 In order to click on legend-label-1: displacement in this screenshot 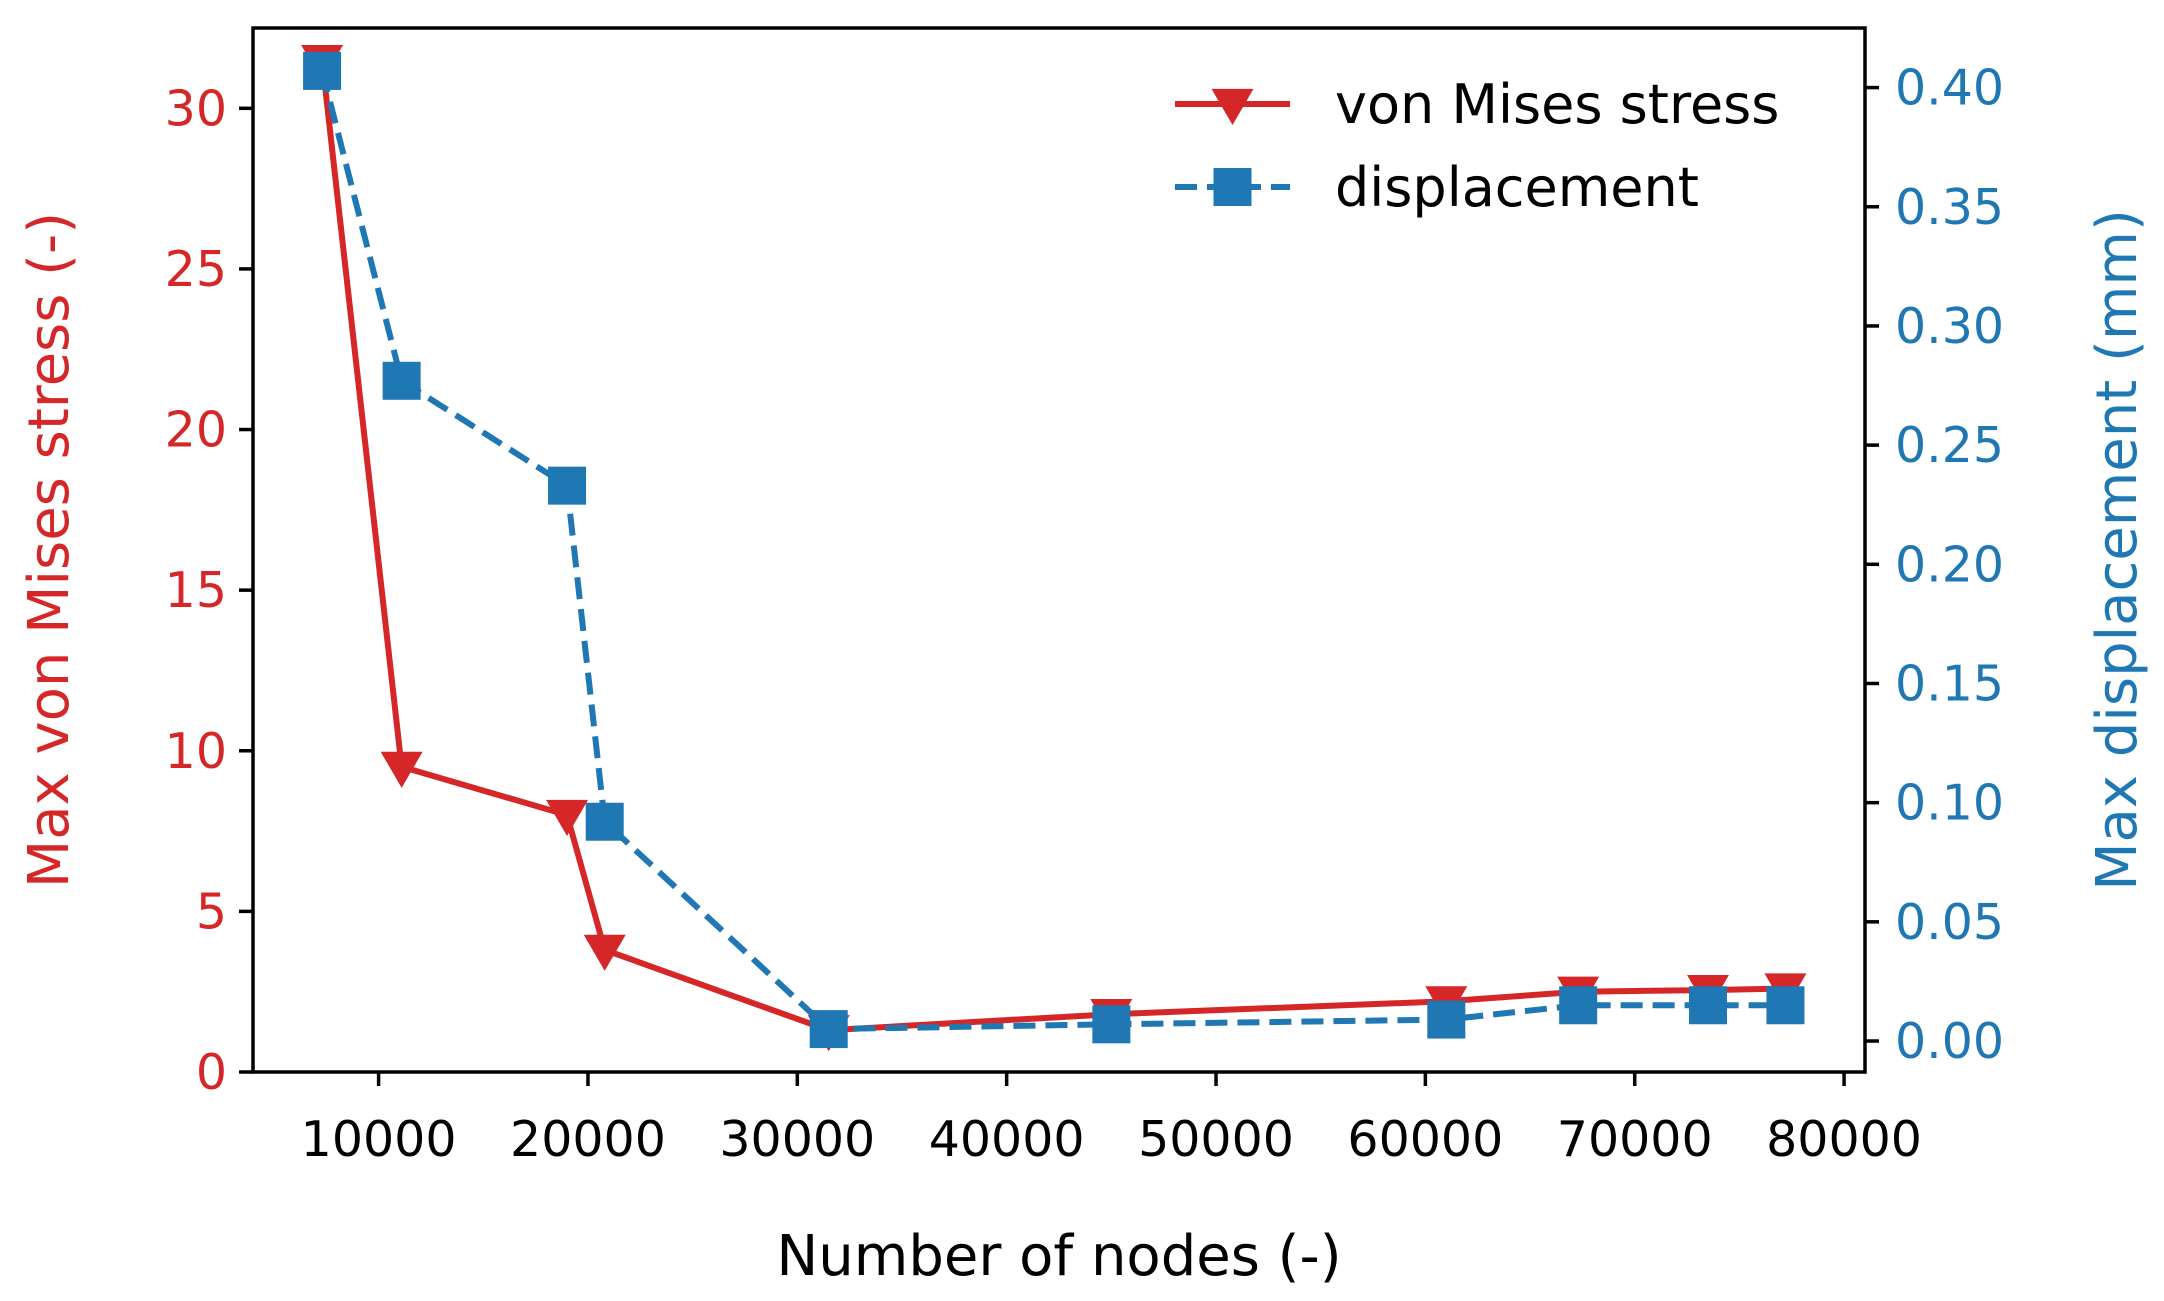, I will do `click(1517, 187)`.